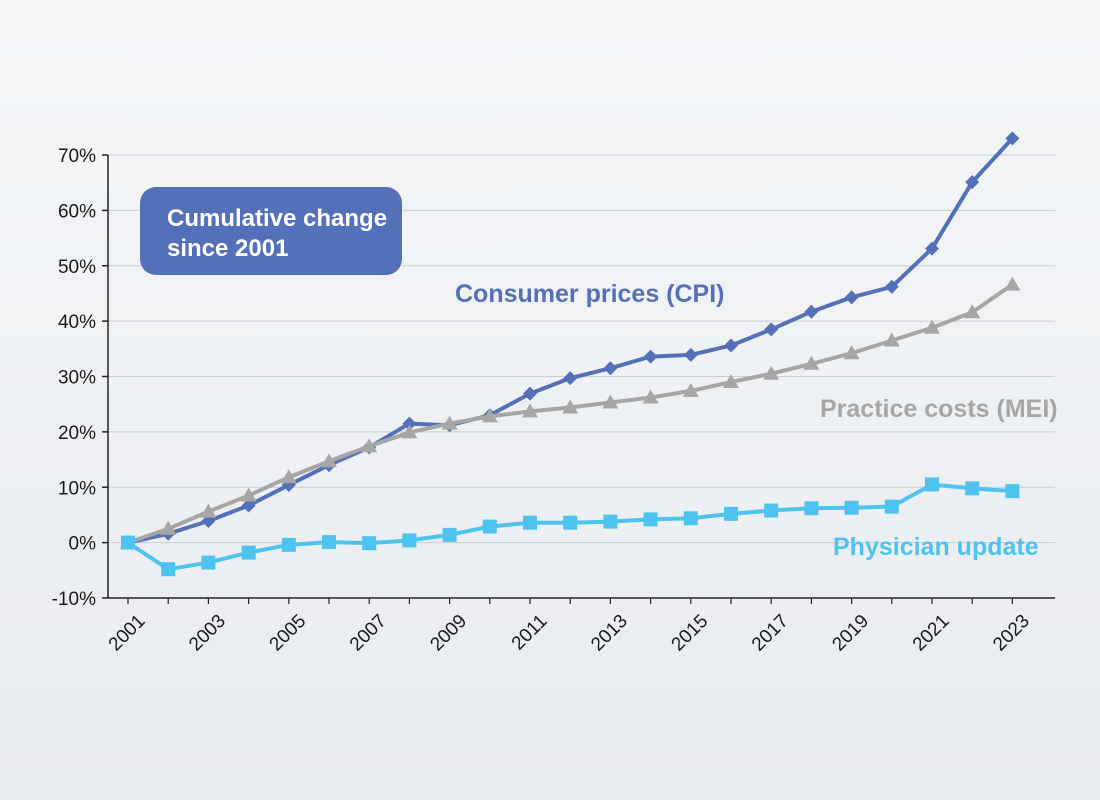 Image resolution: width=1100 pixels, height=800 pixels. I want to click on annotation-line-2: since 2001, so click(227, 248).